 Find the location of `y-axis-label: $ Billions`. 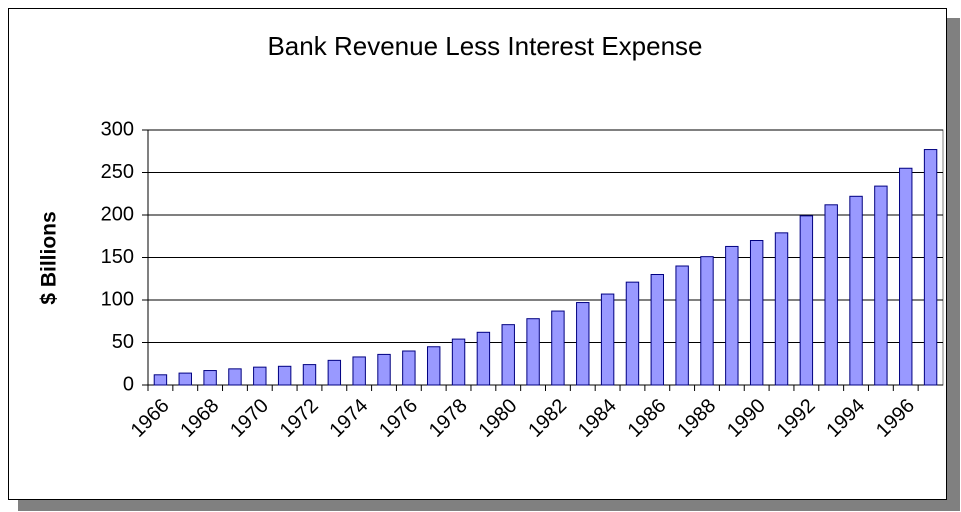

y-axis-label: $ Billions is located at coordinates (49, 257).